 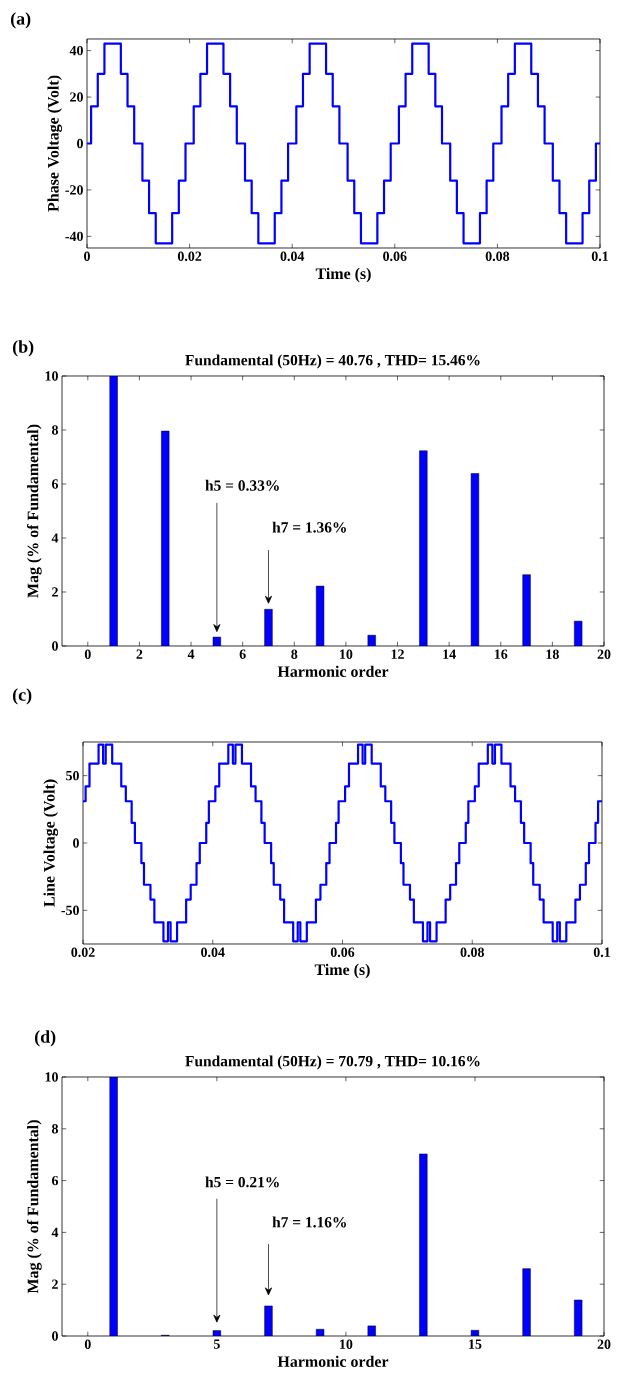 What do you see at coordinates (74, 236) in the screenshot?
I see `y-tick-label: -40` at bounding box center [74, 236].